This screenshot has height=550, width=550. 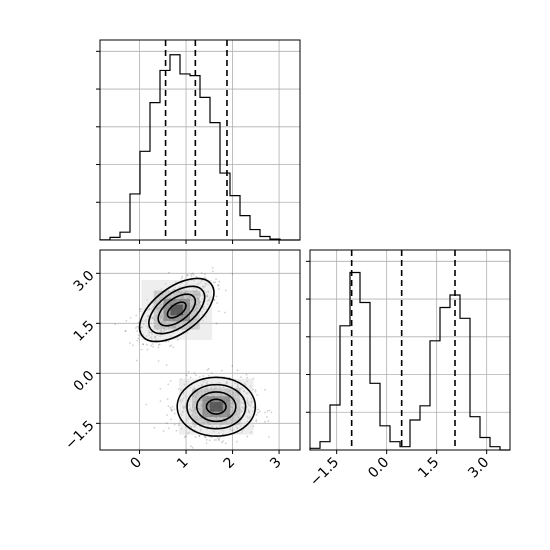 I want to click on x-tick-label: 2, so click(x=230, y=463).